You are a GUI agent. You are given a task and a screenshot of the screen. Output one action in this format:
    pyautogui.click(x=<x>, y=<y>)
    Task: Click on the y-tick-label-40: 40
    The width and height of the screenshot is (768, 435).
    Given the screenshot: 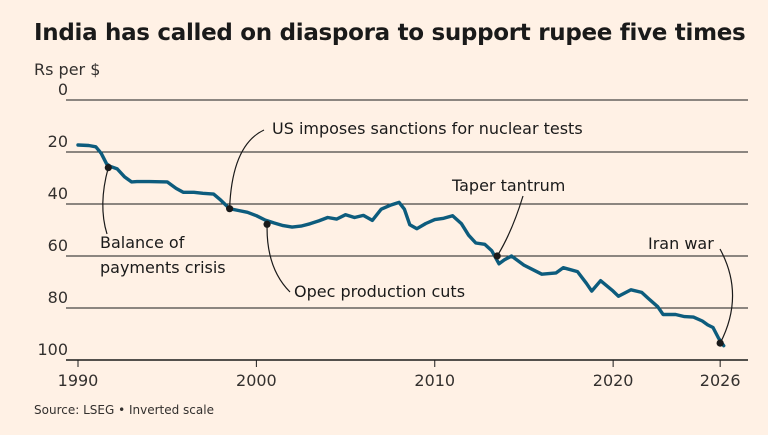 What is the action you would take?
    pyautogui.click(x=58, y=193)
    